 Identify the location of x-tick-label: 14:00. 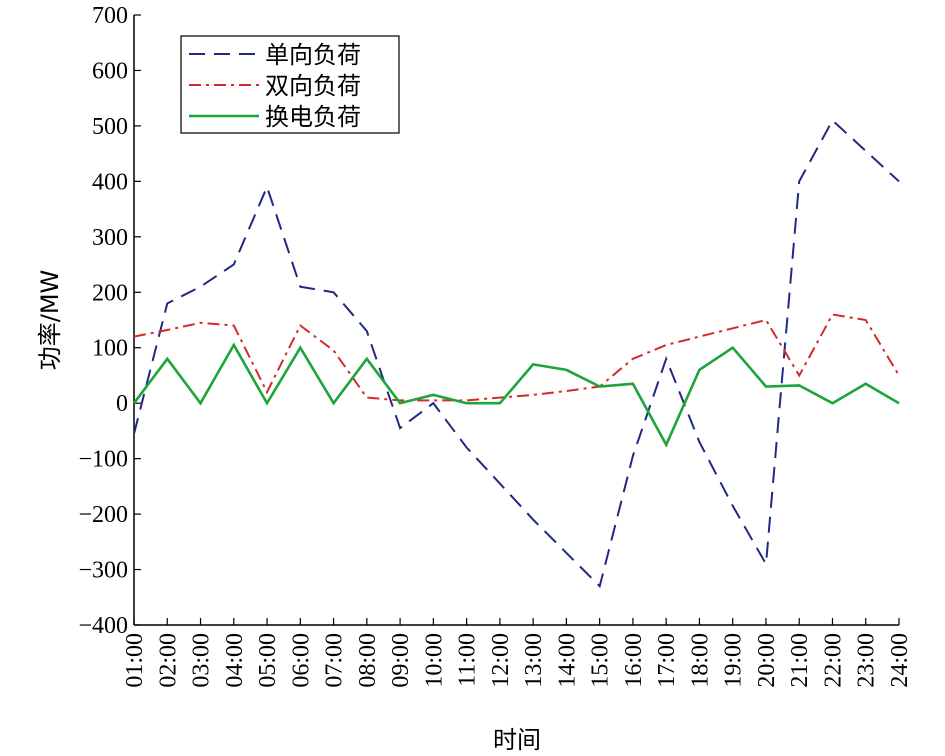
(567, 660).